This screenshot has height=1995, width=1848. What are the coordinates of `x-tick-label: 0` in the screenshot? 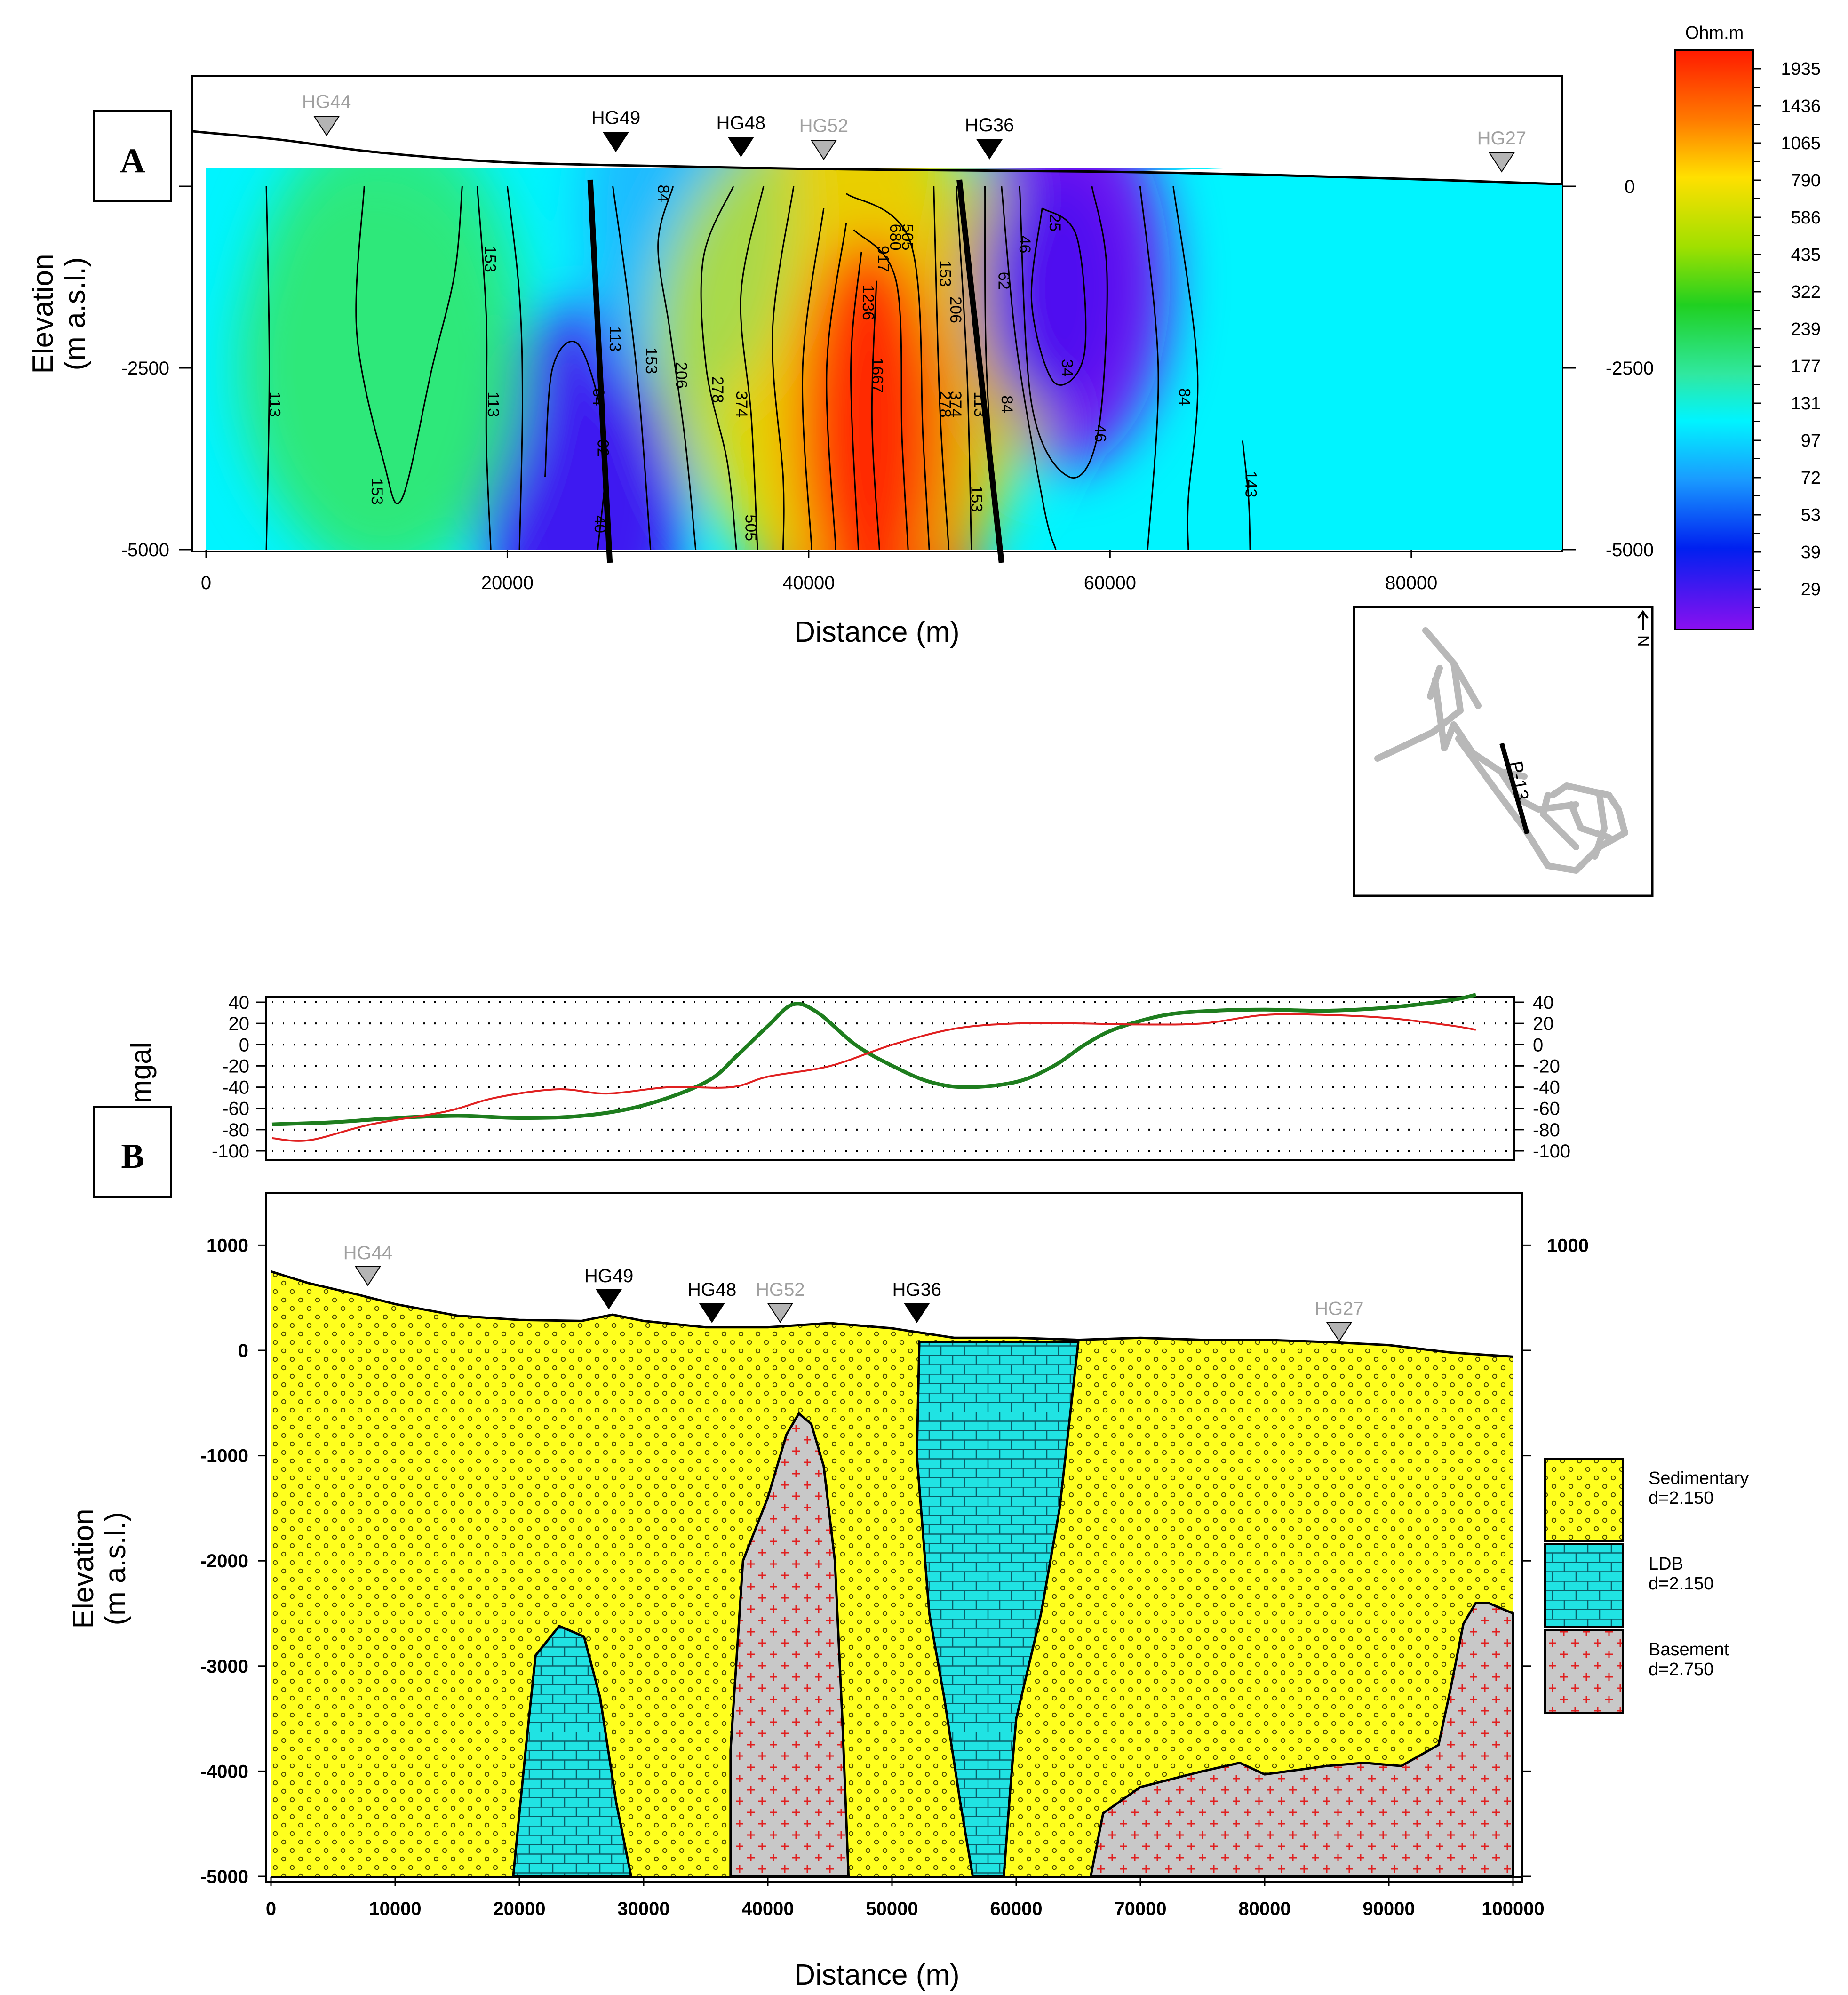 It's located at (206, 583).